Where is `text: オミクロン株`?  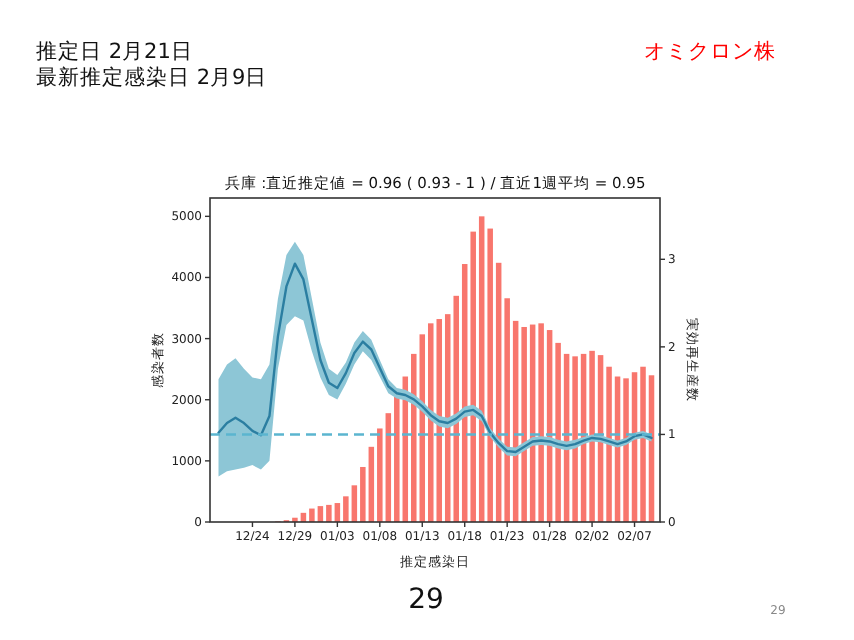
text: オミクロン株 is located at coordinates (710, 51).